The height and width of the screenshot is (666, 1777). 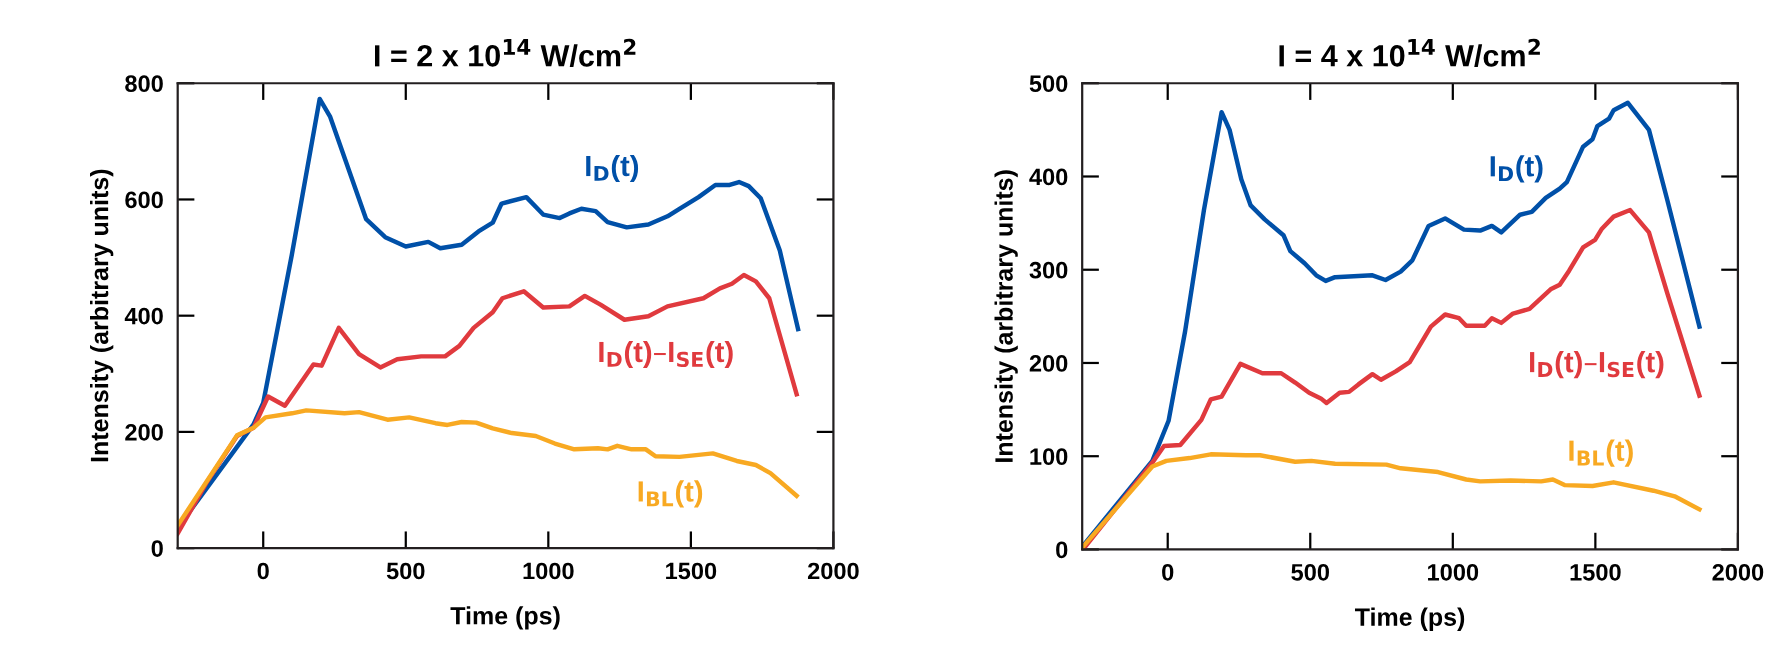 I want to click on y-tick-label: 500, so click(x=1048, y=84).